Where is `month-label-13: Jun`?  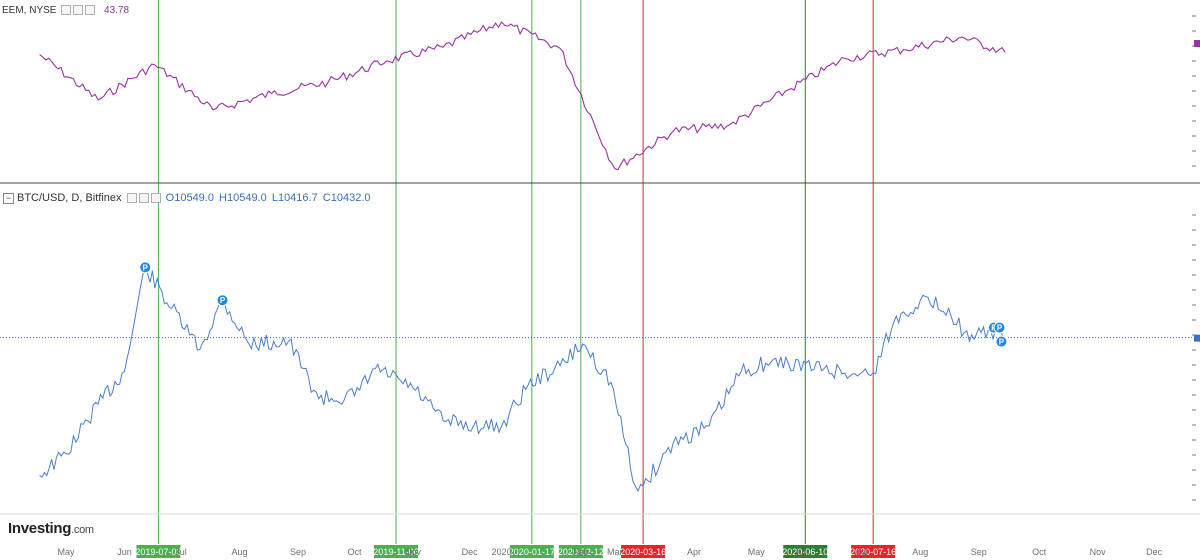
month-label-13: Jun is located at coordinates (801, 552).